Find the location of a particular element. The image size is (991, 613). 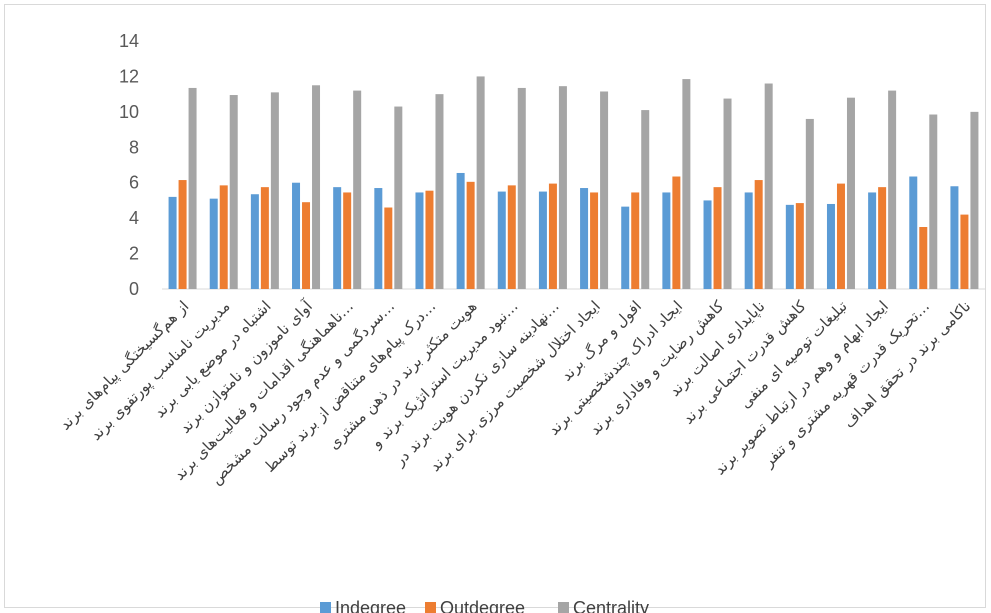

legend-label-indegree: Indegree is located at coordinates (370, 605).